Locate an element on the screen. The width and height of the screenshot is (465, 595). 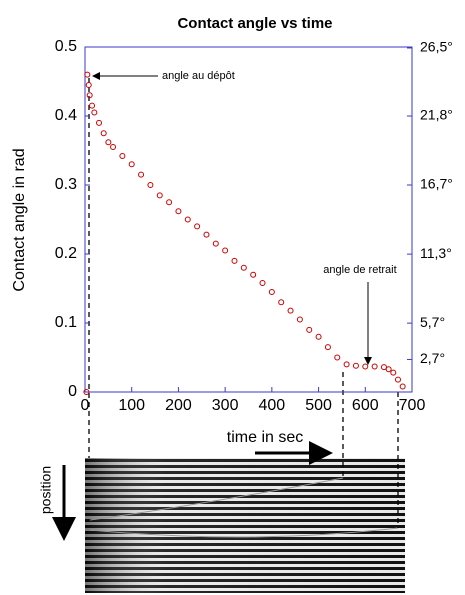
y2-tick-label: 16,7° is located at coordinates (436, 184).